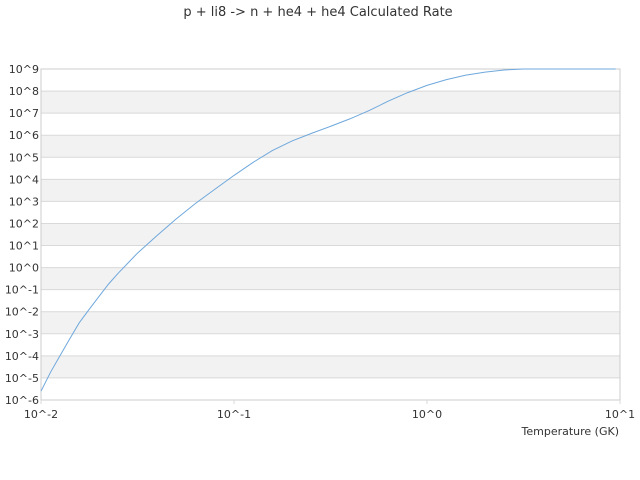  What do you see at coordinates (41, 414) in the screenshot?
I see `x-tick-label: 10^-2` at bounding box center [41, 414].